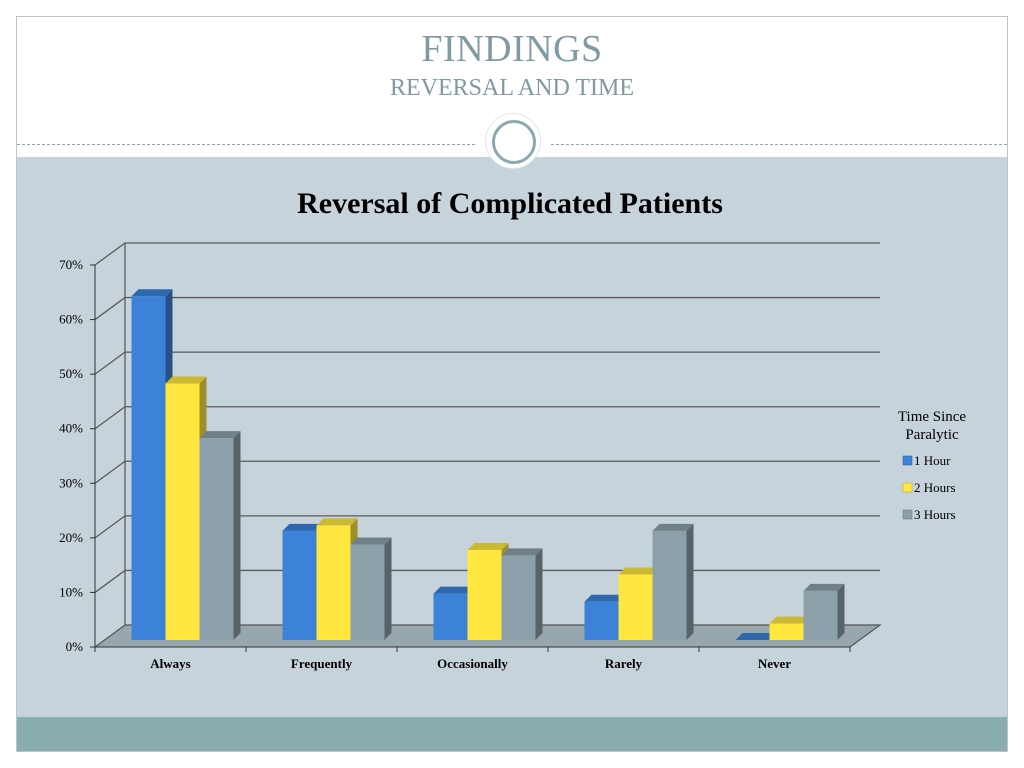 This screenshot has height=768, width=1024. Describe the element at coordinates (512, 734) in the screenshot. I see `footer-bar` at that location.